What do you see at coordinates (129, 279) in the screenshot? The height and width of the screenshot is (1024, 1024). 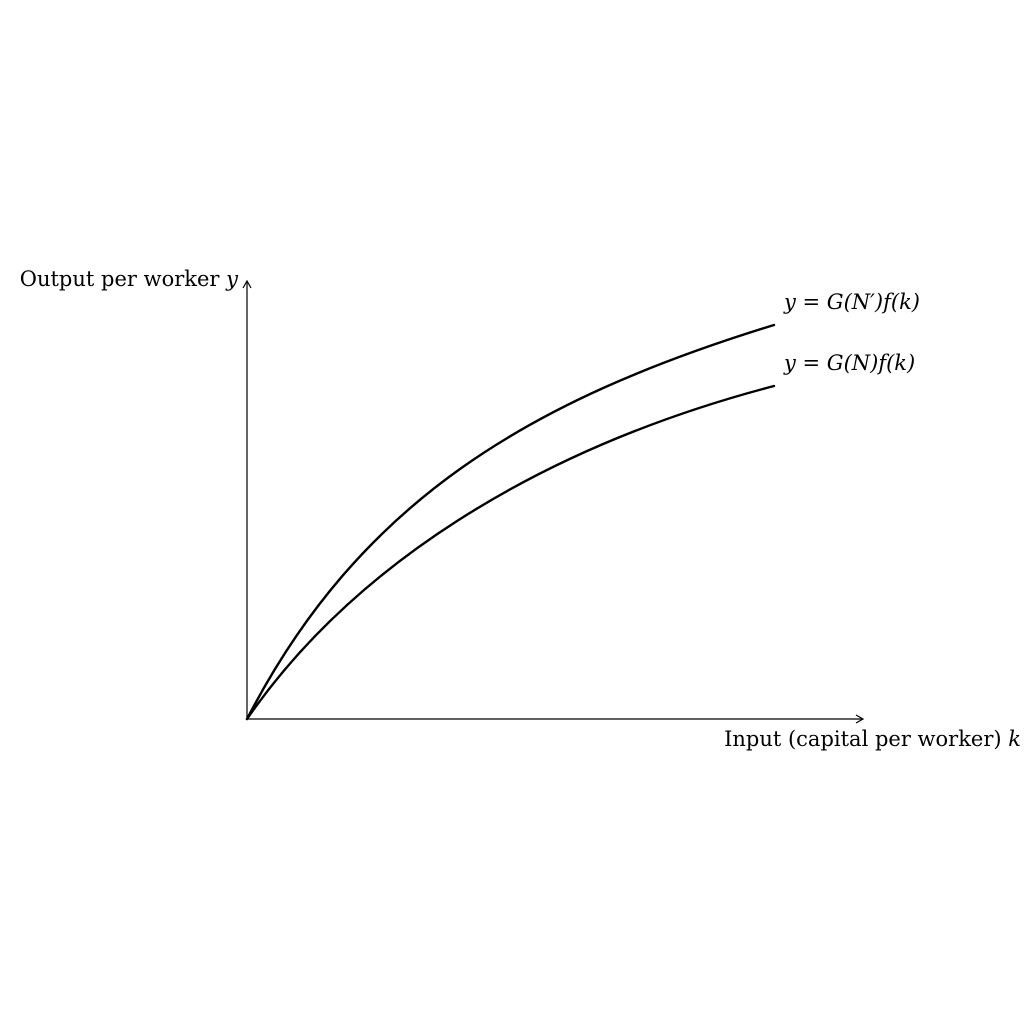 I see `y-axis-label: Output per worker y` at bounding box center [129, 279].